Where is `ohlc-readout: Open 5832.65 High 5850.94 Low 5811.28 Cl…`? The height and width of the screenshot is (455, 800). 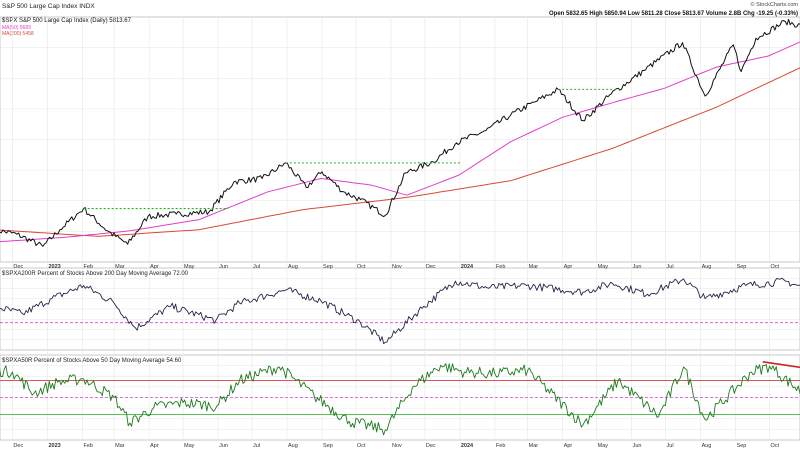
ohlc-readout: Open 5832.65 High 5850.94 Low 5811.28 Cl… is located at coordinates (673, 14).